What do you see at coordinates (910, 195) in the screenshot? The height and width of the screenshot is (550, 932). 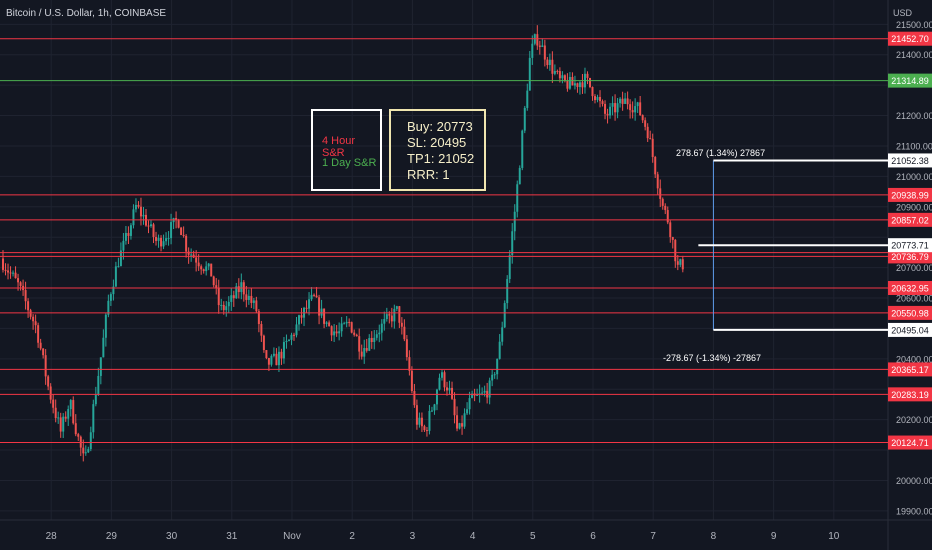 I see `level-label: 20938.99` at bounding box center [910, 195].